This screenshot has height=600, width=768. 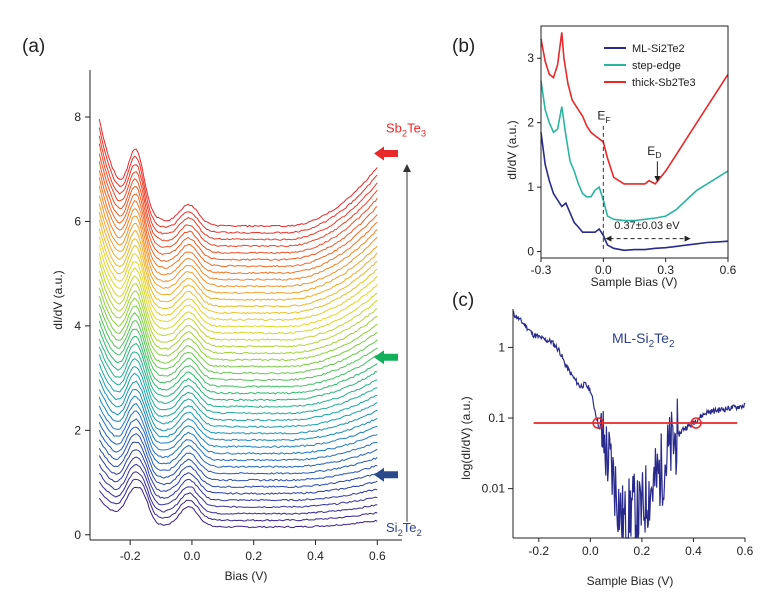 I want to click on b-y-tick-label: 2, so click(x=530, y=123).